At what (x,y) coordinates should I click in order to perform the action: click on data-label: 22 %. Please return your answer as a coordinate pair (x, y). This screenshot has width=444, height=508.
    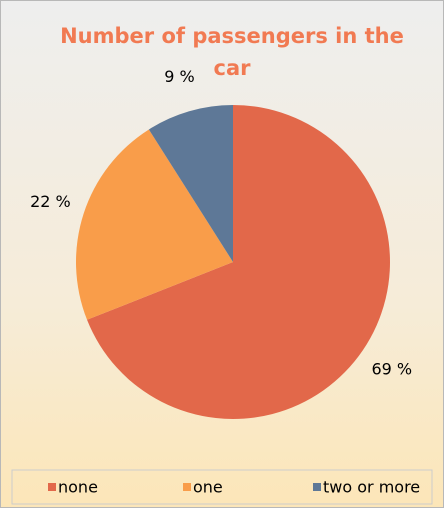
    Looking at the image, I should click on (50, 201).